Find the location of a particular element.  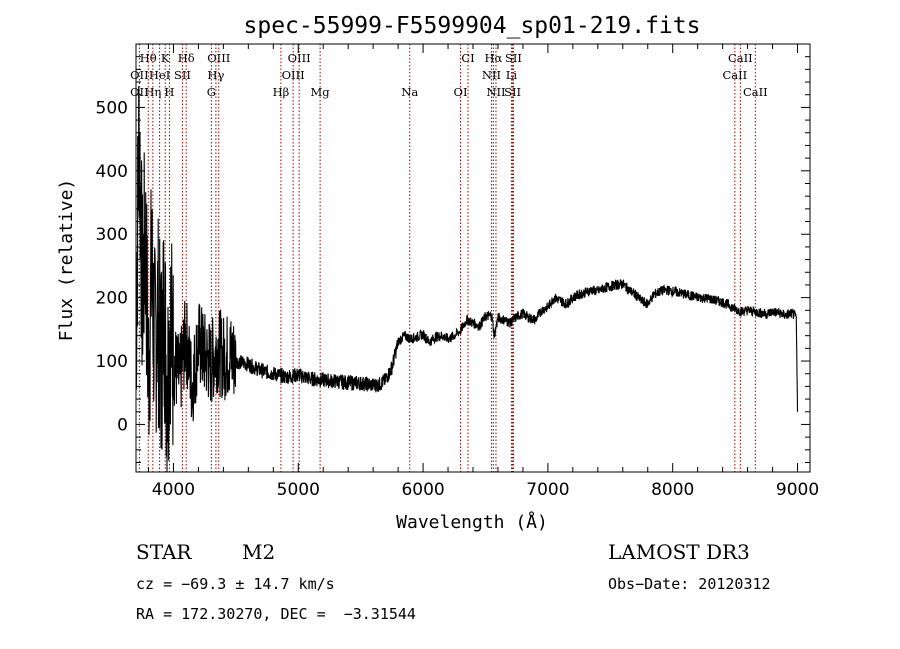

x-tick-label: 7000 is located at coordinates (547, 490).